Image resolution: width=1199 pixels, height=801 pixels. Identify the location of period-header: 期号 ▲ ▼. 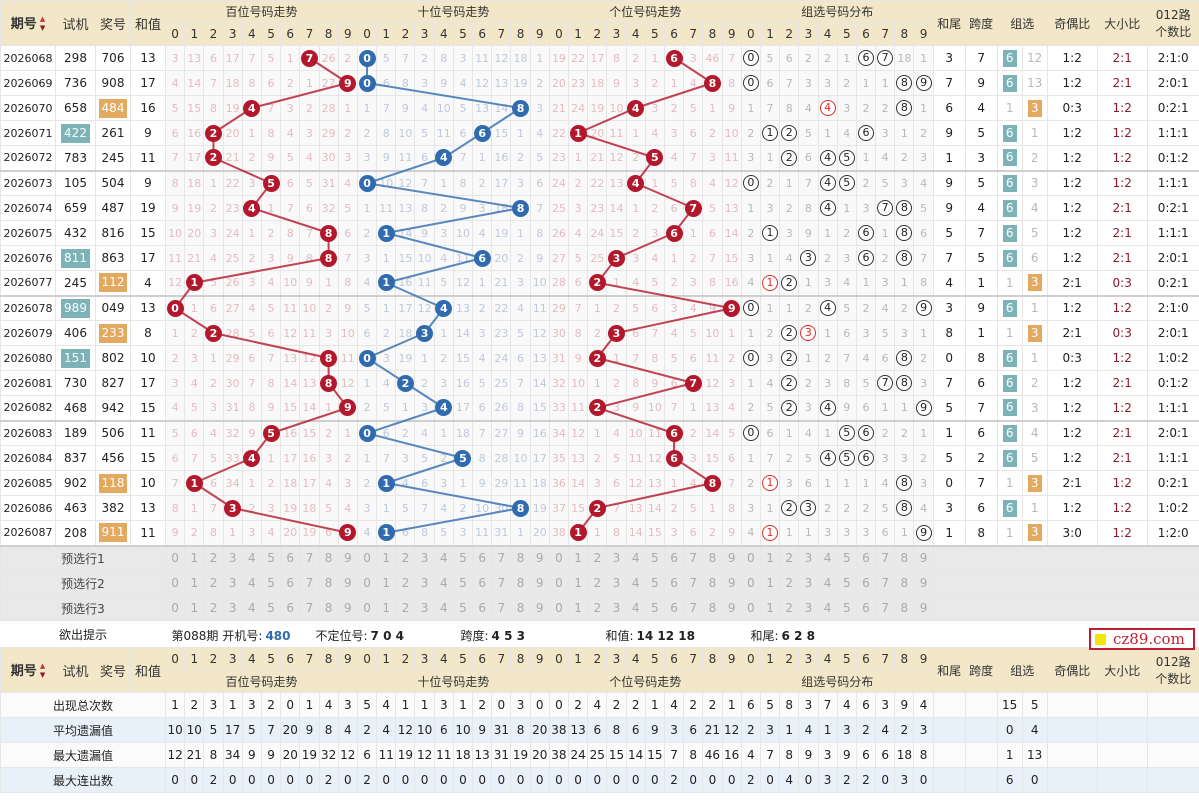
(28, 670).